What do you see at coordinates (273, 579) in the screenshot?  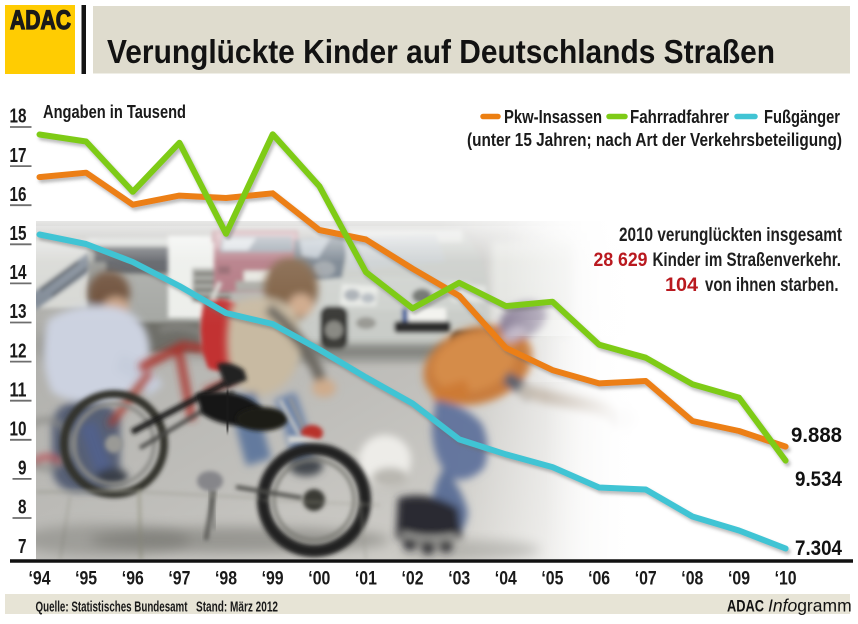 I see `svg-text: ‘99` at bounding box center [273, 579].